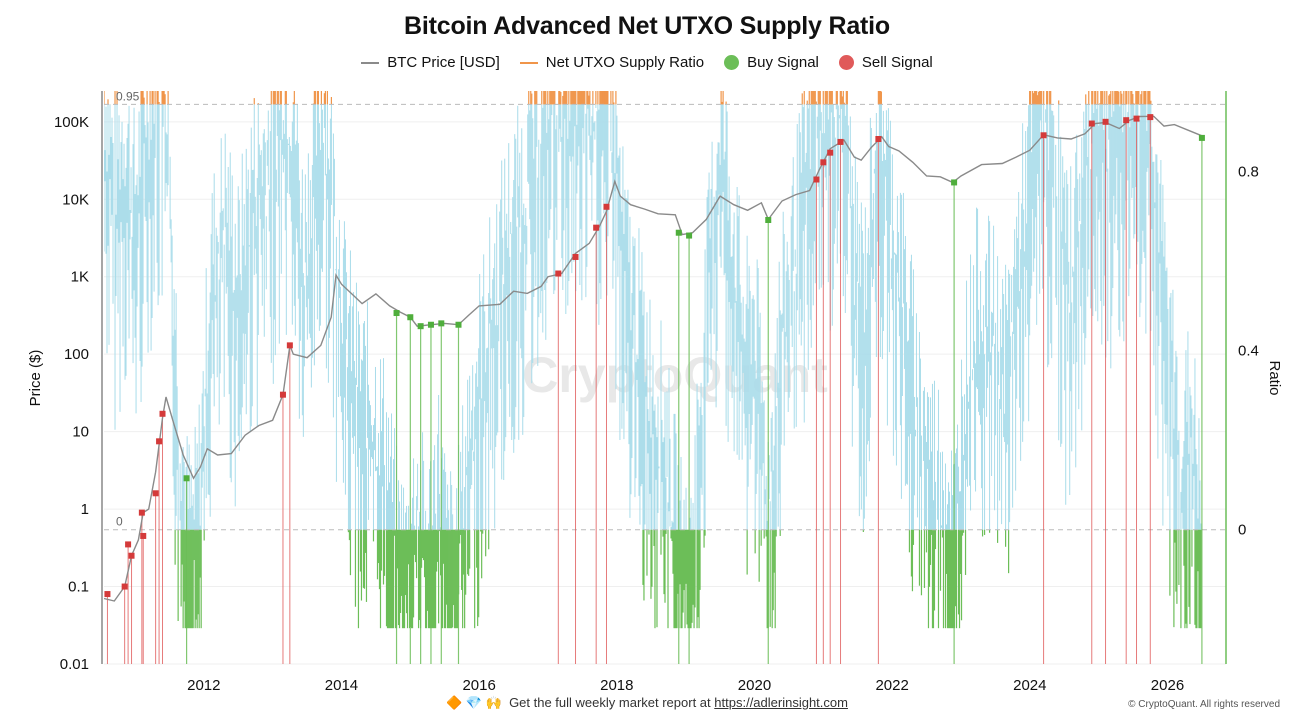  Describe the element at coordinates (1242, 530) in the screenshot. I see `y-right-tick-0: 0` at that location.